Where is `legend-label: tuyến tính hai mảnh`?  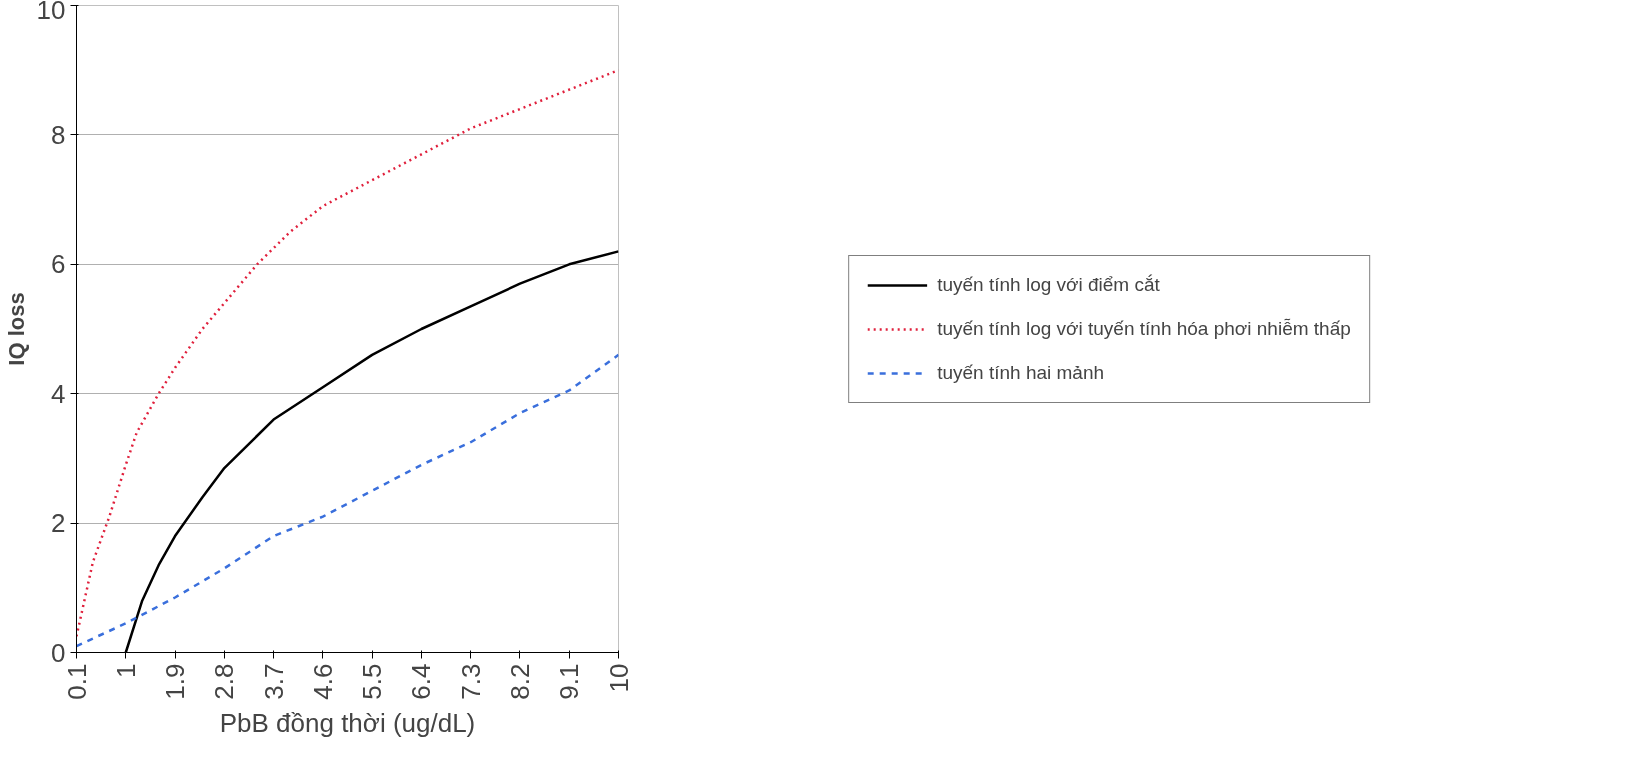
legend-label: tuyến tính hai mảnh is located at coordinates (1021, 372).